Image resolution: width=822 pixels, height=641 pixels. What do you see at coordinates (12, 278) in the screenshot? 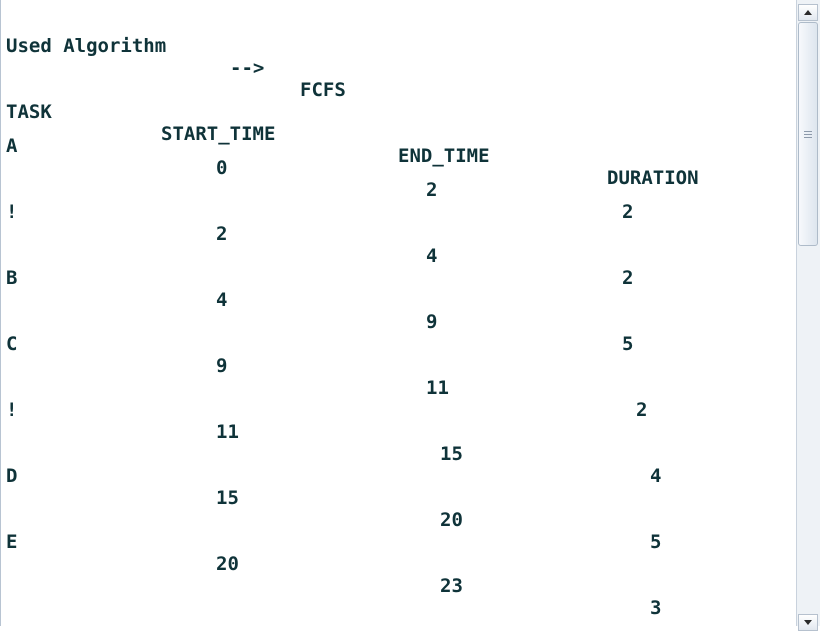
I see `task-cell: B` at bounding box center [12, 278].